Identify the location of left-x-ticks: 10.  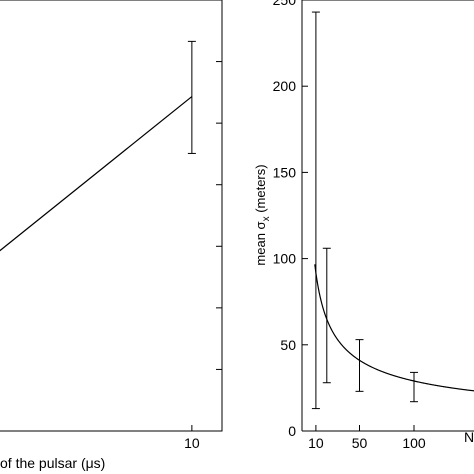
(192, 438).